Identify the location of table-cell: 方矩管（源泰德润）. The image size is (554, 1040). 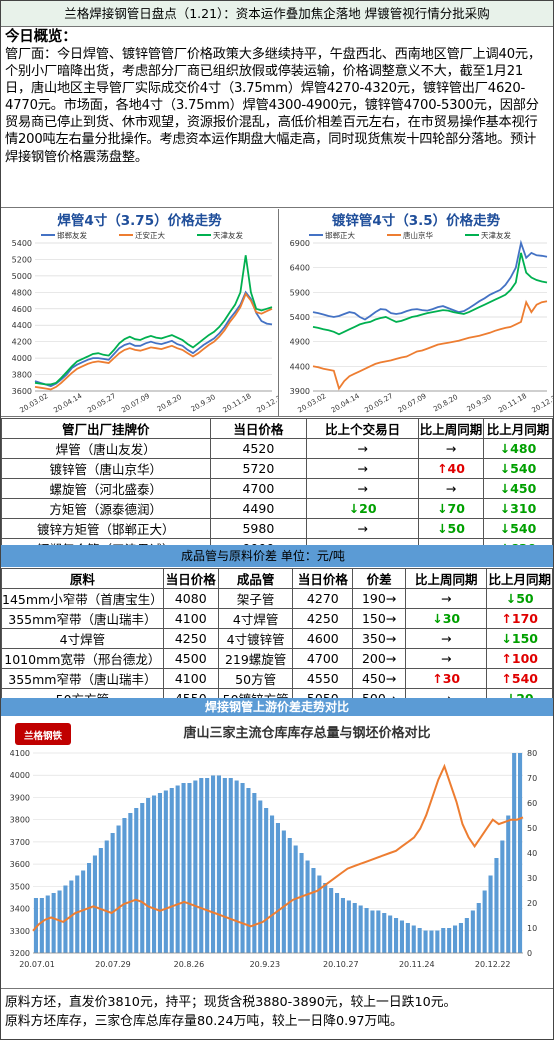
(106, 508).